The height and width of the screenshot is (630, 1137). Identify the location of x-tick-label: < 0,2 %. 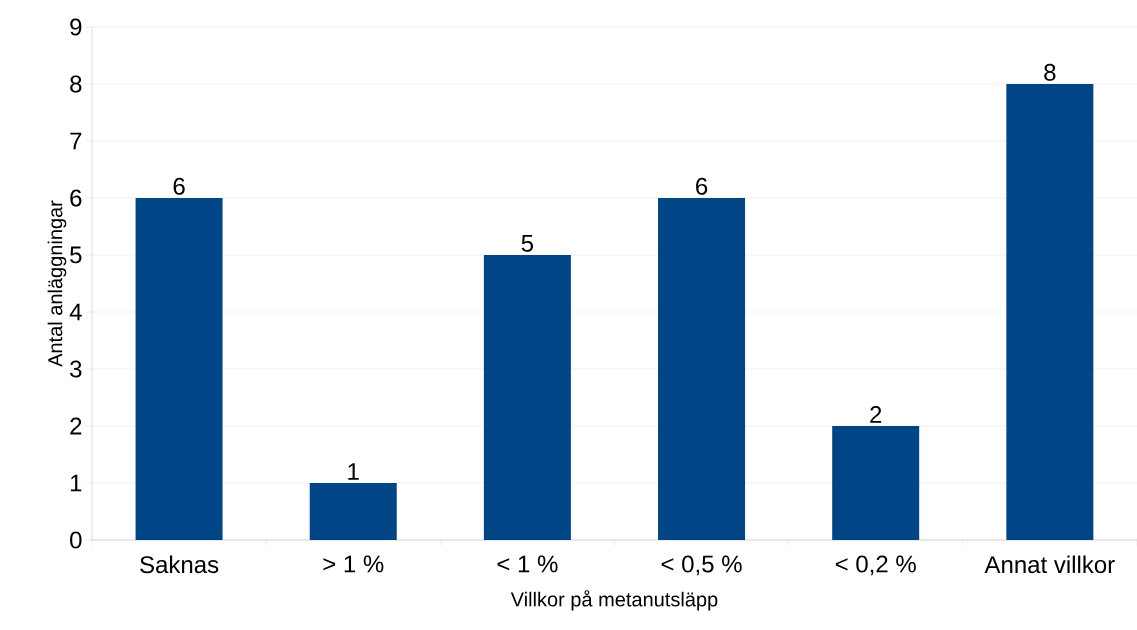
(875, 565).